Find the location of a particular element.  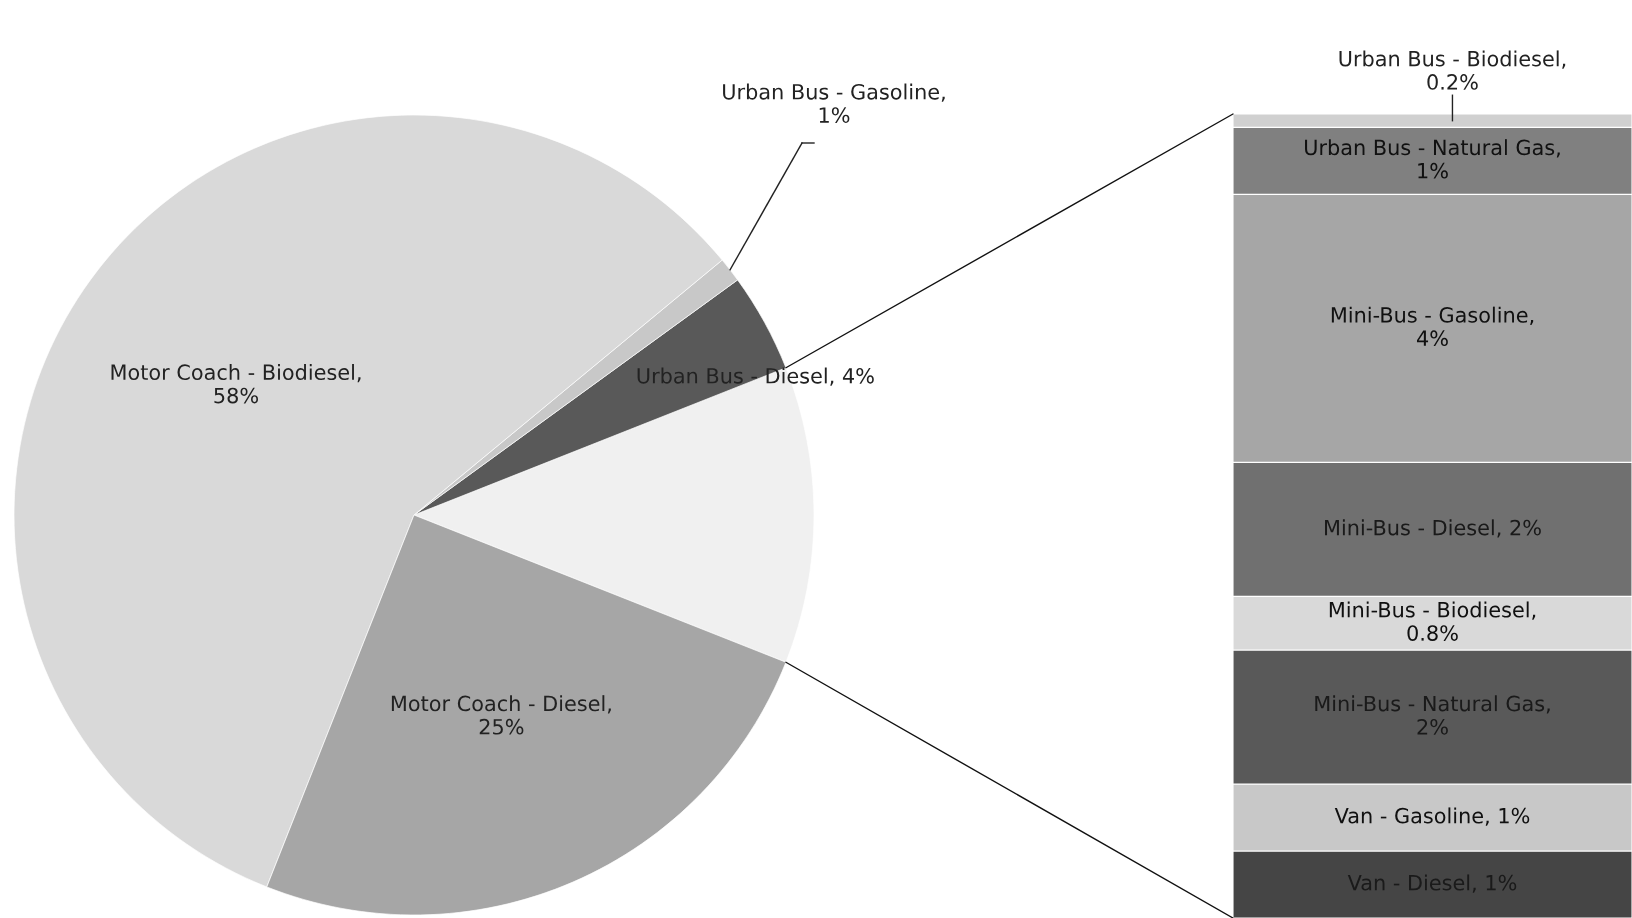

text: Mini-Bus - Diesel, 2% is located at coordinates (1433, 528).